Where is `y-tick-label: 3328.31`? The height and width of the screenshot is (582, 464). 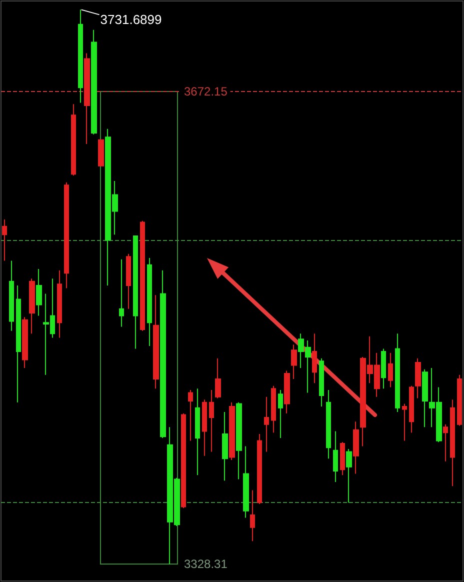 y-tick-label: 3328.31 is located at coordinates (206, 564).